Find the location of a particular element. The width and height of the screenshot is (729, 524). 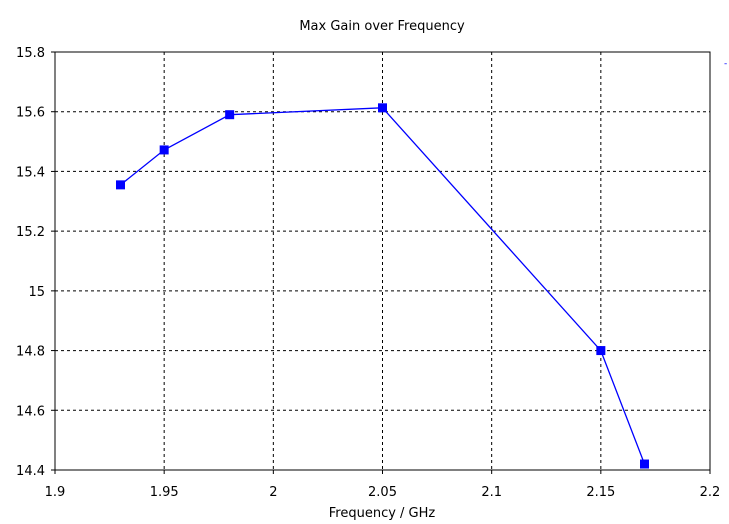

y-tick-label: 15.8 is located at coordinates (30, 53).